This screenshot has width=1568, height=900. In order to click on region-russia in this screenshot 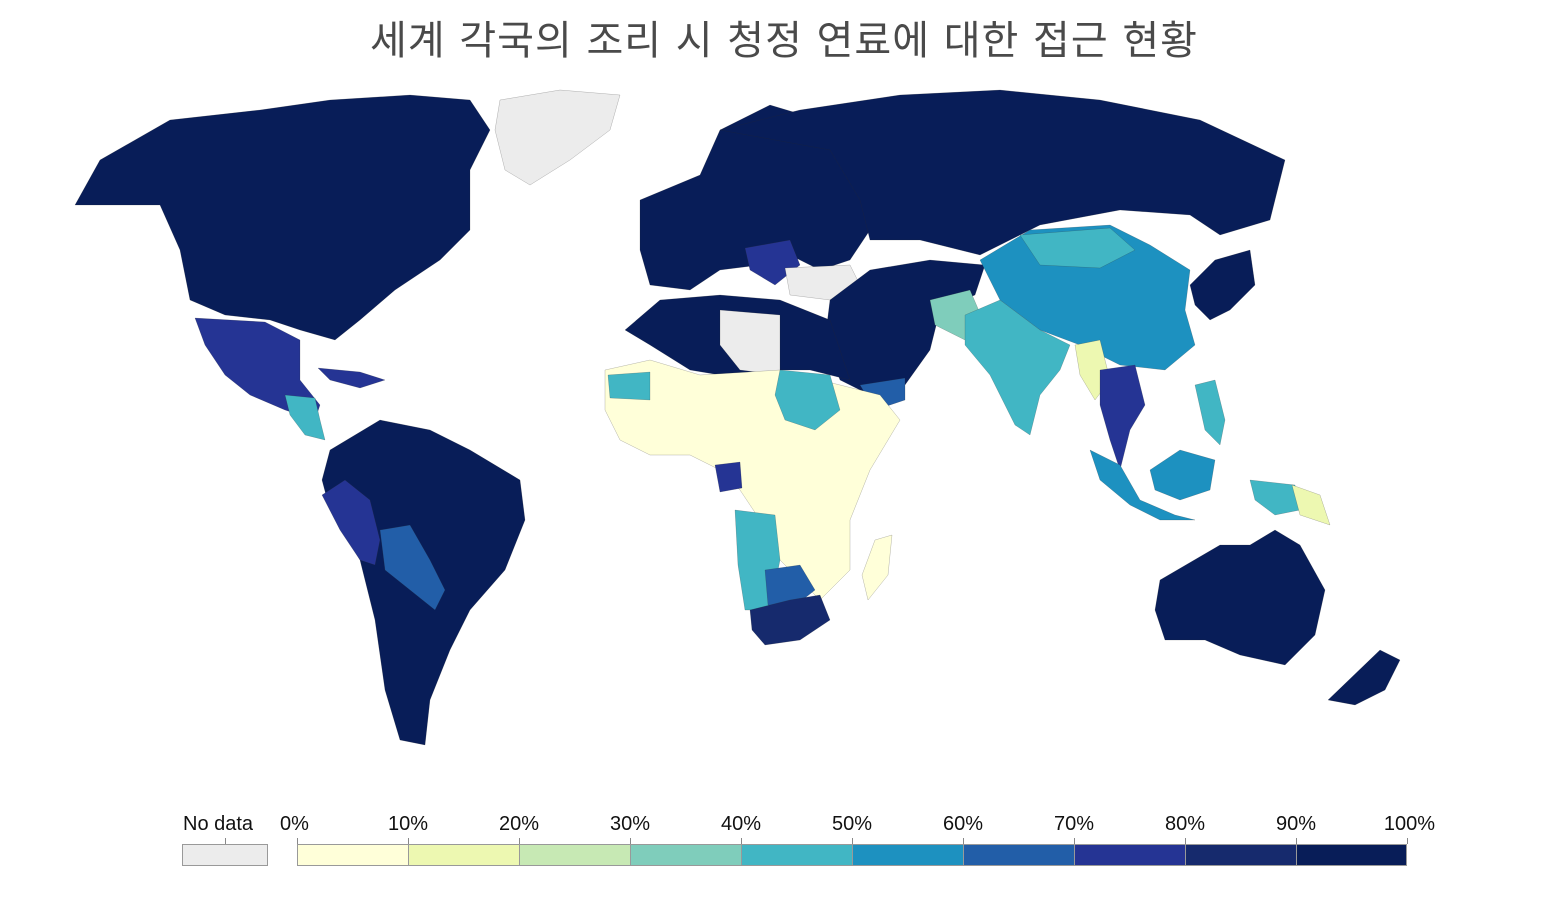, I will do `click(1002, 172)`.